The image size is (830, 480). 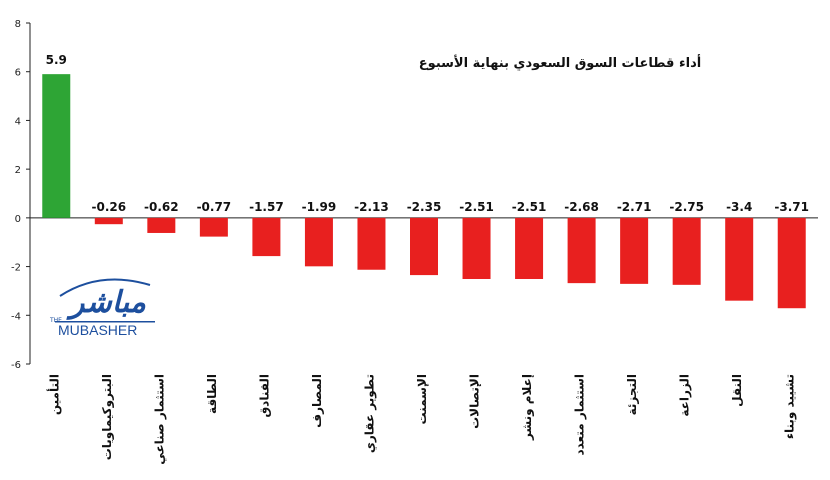 I want to click on data-label: -2.68, so click(x=581, y=207).